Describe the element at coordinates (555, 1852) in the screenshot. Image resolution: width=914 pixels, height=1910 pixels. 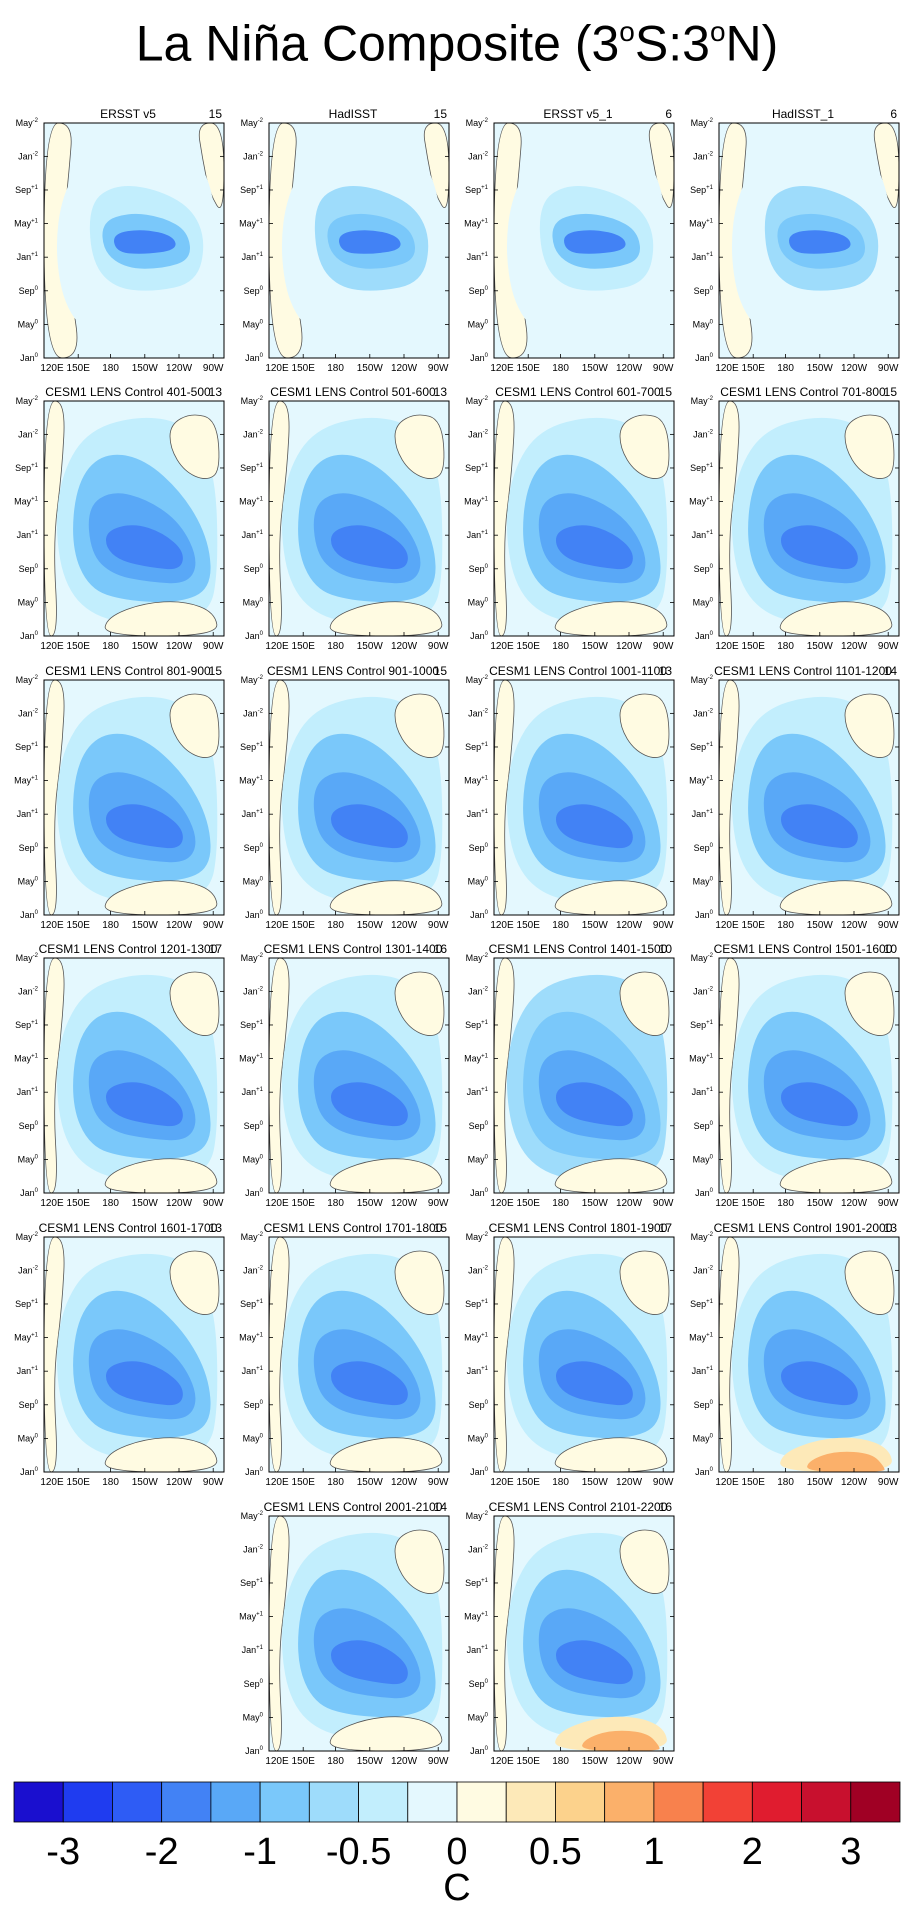
I see `colorbar-tick-label: 0.5` at that location.